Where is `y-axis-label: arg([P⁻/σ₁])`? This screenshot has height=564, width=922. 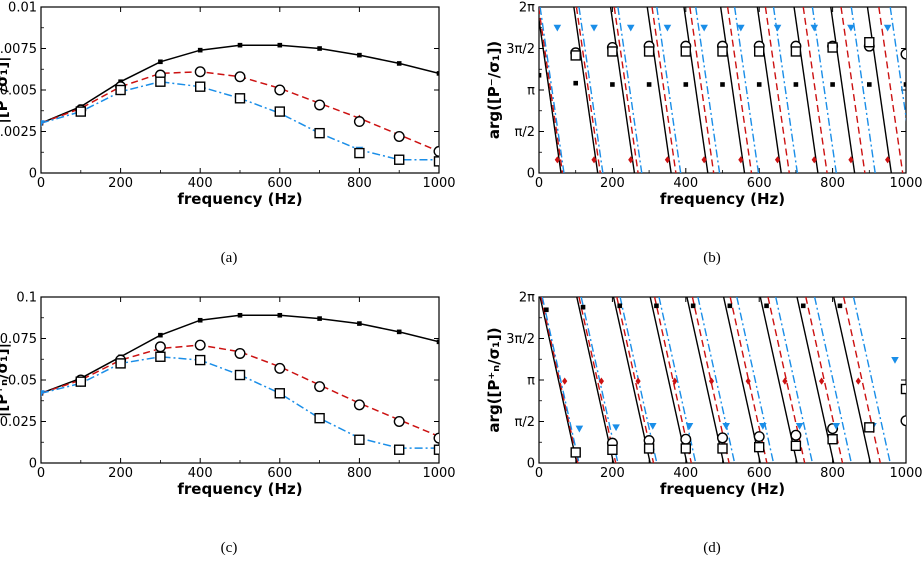 y-axis-label: arg([P⁻/σ₁]) is located at coordinates (494, 90).